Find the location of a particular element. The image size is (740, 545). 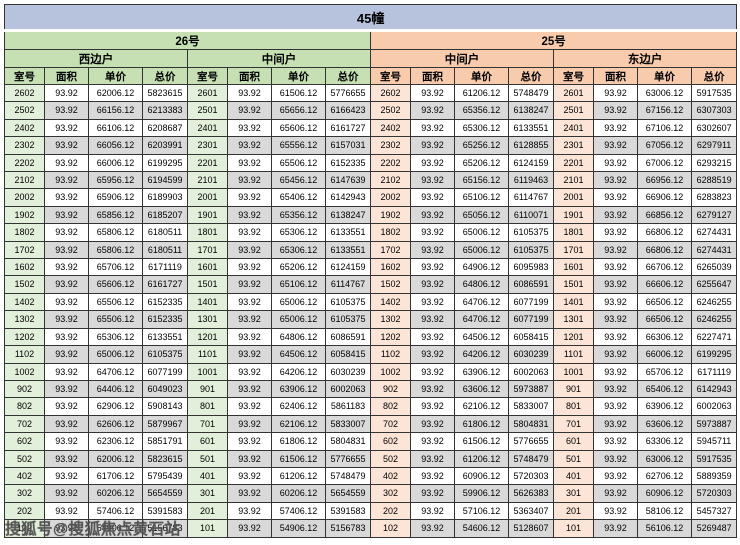

cell-total-price: 6180511 is located at coordinates (165, 232).